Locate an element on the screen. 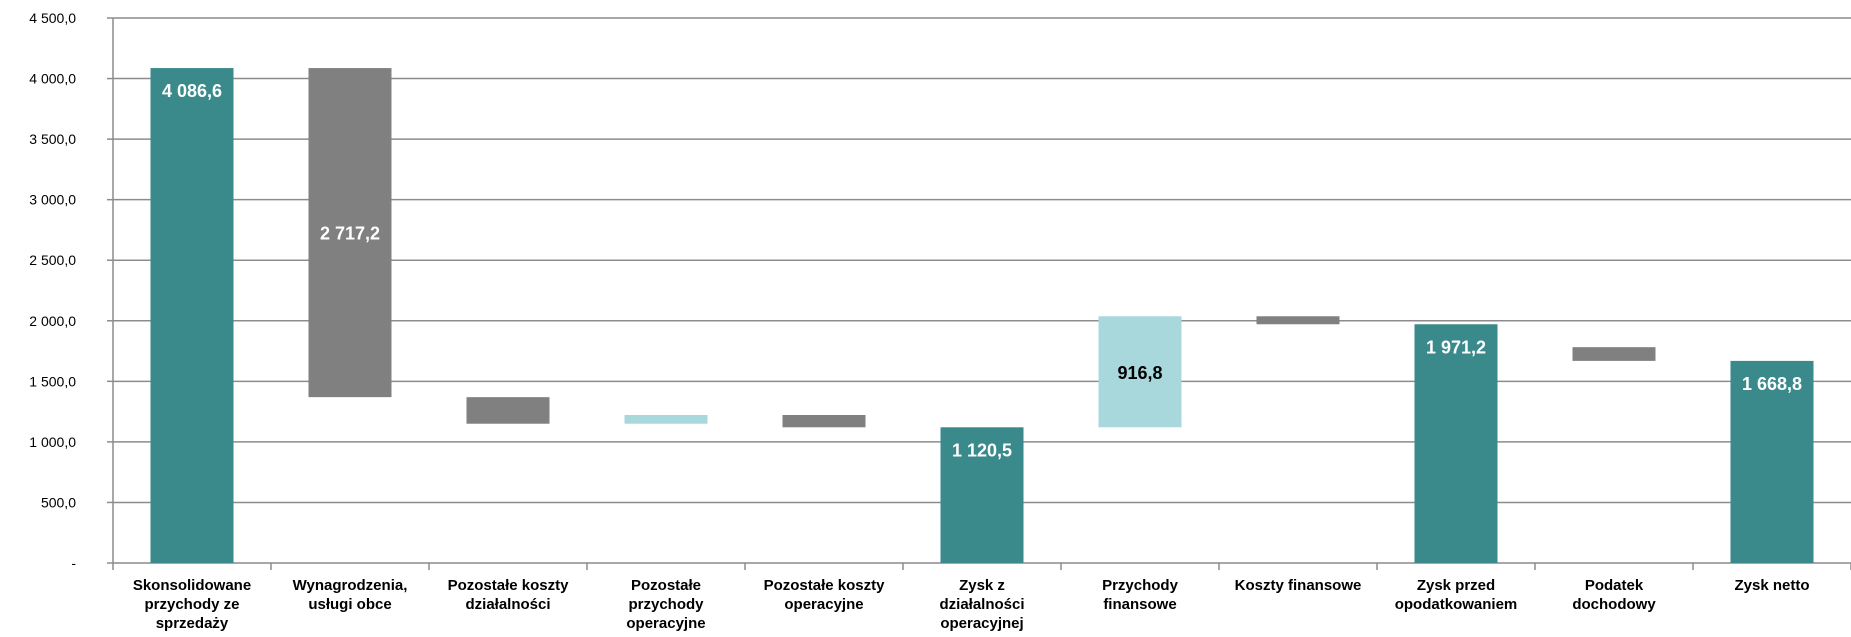 This screenshot has height=637, width=1851. x-category-label: opodatkowaniem is located at coordinates (1456, 604).